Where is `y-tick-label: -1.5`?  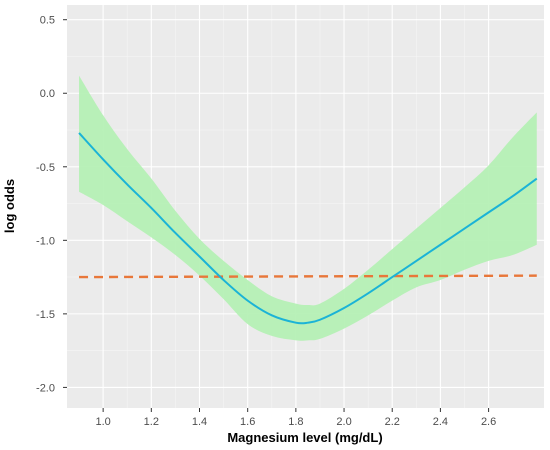 y-tick-label: -1.5 is located at coordinates (45, 315).